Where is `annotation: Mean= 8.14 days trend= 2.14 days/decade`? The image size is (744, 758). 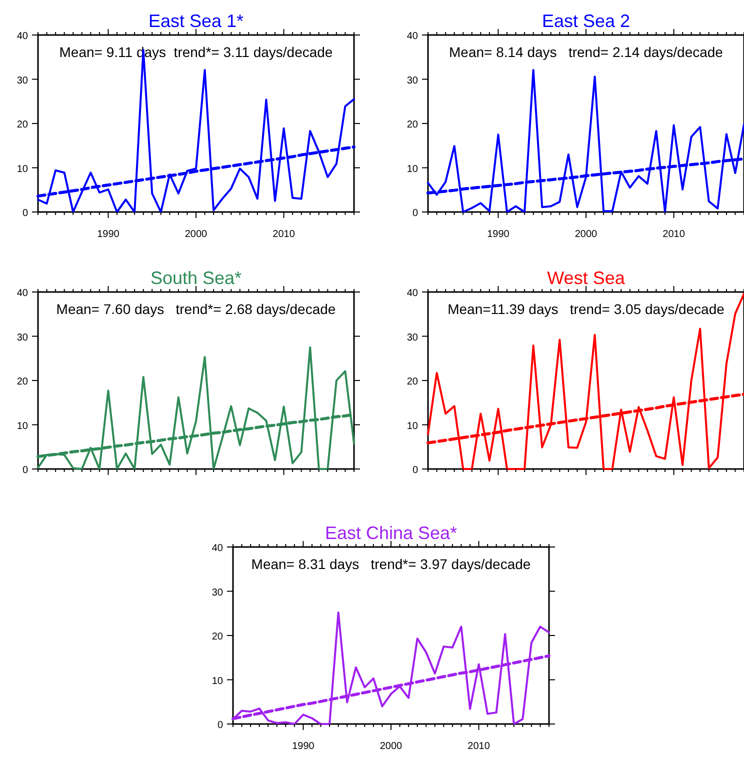
annotation: Mean= 8.14 days trend= 2.14 days/decade is located at coordinates (586, 52).